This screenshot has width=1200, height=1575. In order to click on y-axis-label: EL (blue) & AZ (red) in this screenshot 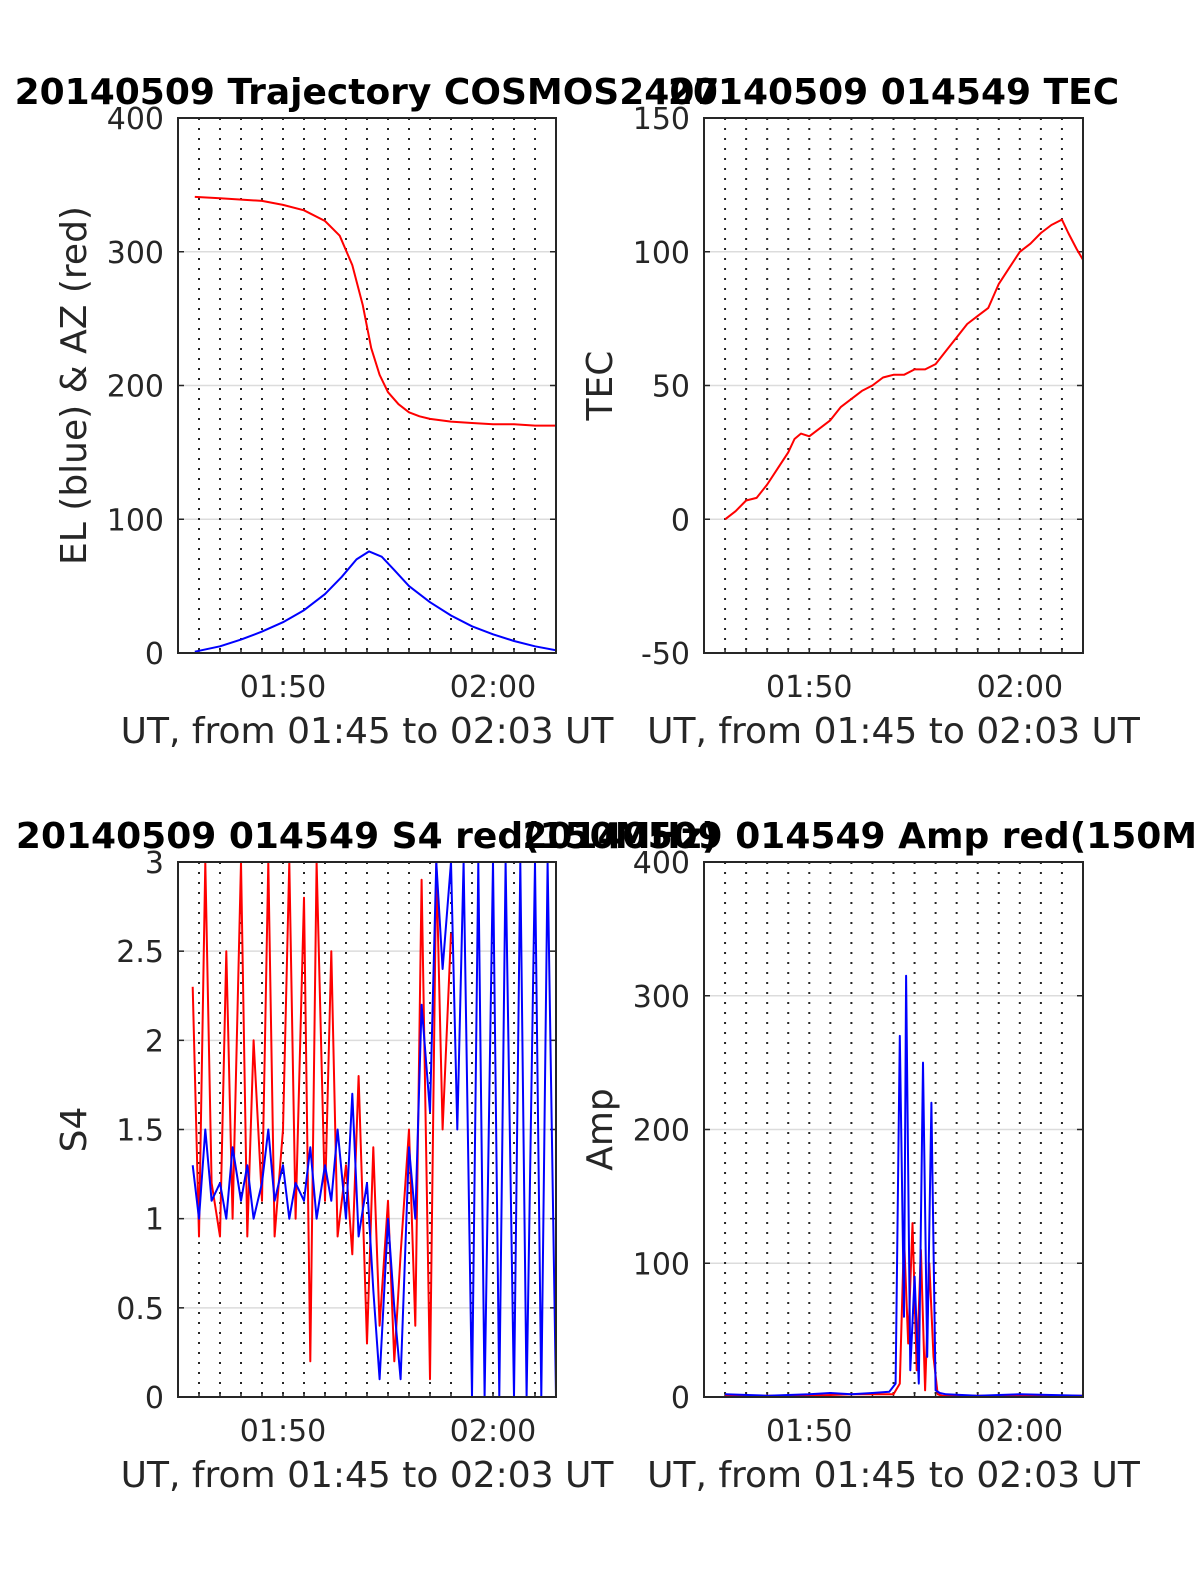, I will do `click(74, 385)`.